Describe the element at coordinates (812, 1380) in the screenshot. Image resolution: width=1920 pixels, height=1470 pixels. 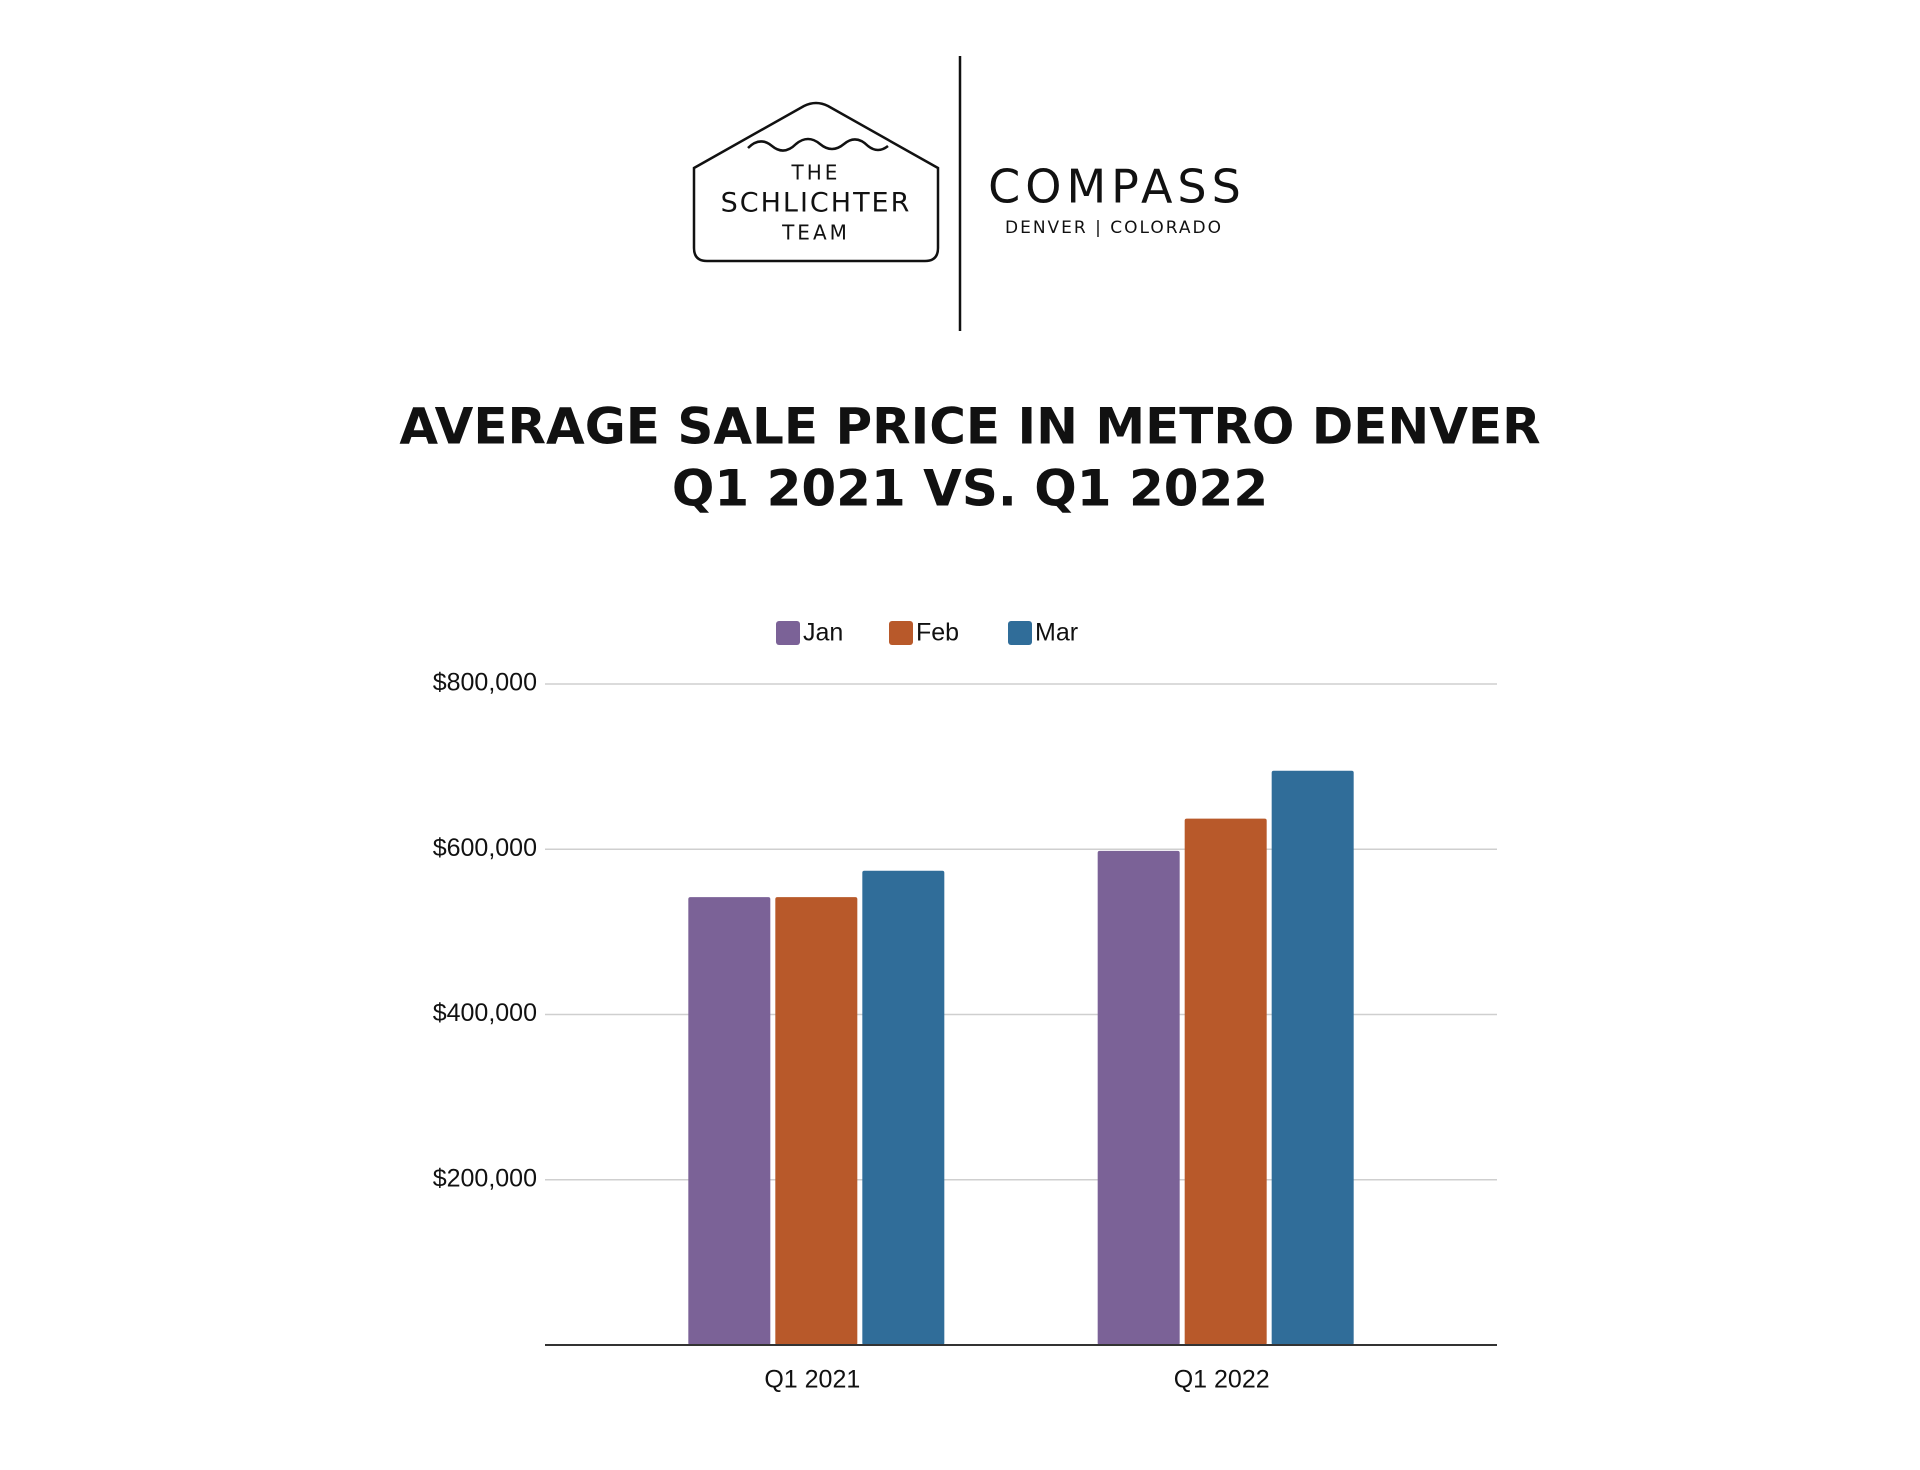
I see `x-tick-label: Q1 2021` at that location.